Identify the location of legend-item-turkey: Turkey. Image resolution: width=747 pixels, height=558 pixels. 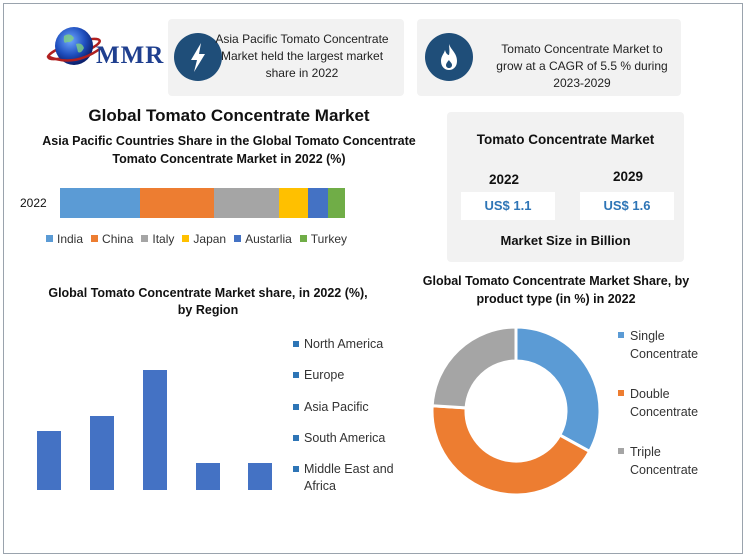
(323, 239).